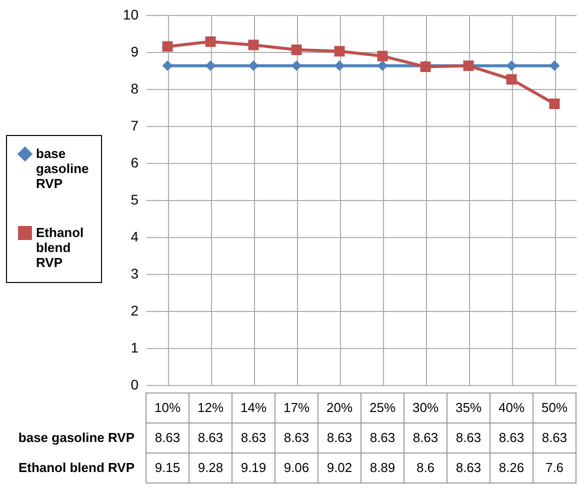 The image size is (579, 498). Describe the element at coordinates (210, 407) in the screenshot. I see `x-tick-label: 12%` at that location.